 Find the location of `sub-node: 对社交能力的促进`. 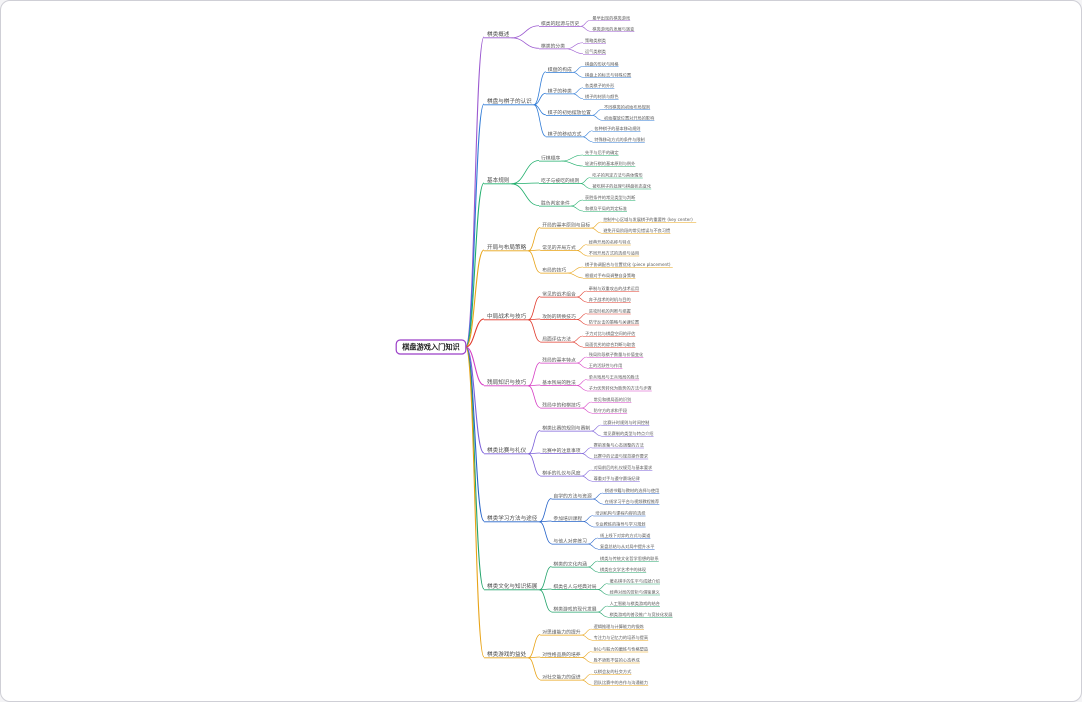

sub-node: 对社交能力的促进 is located at coordinates (561, 677).